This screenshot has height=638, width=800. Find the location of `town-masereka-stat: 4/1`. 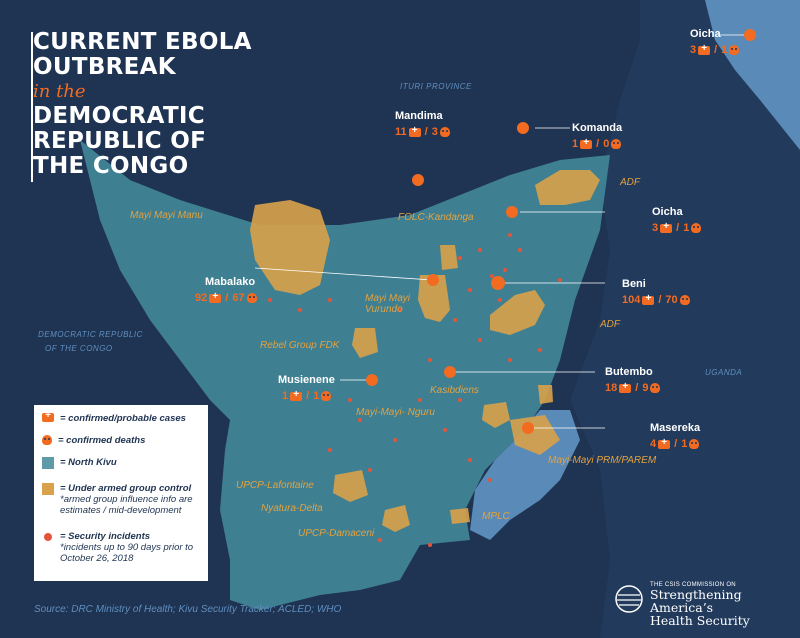

town-masereka-stat: 4/1 is located at coordinates (675, 443).